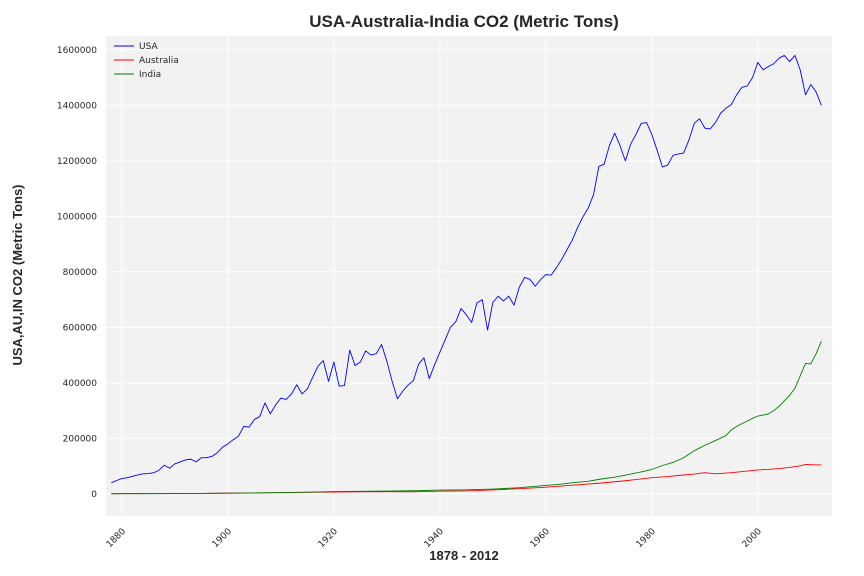 The width and height of the screenshot is (864, 576). I want to click on y-tick-label: 1200000, so click(77, 162).